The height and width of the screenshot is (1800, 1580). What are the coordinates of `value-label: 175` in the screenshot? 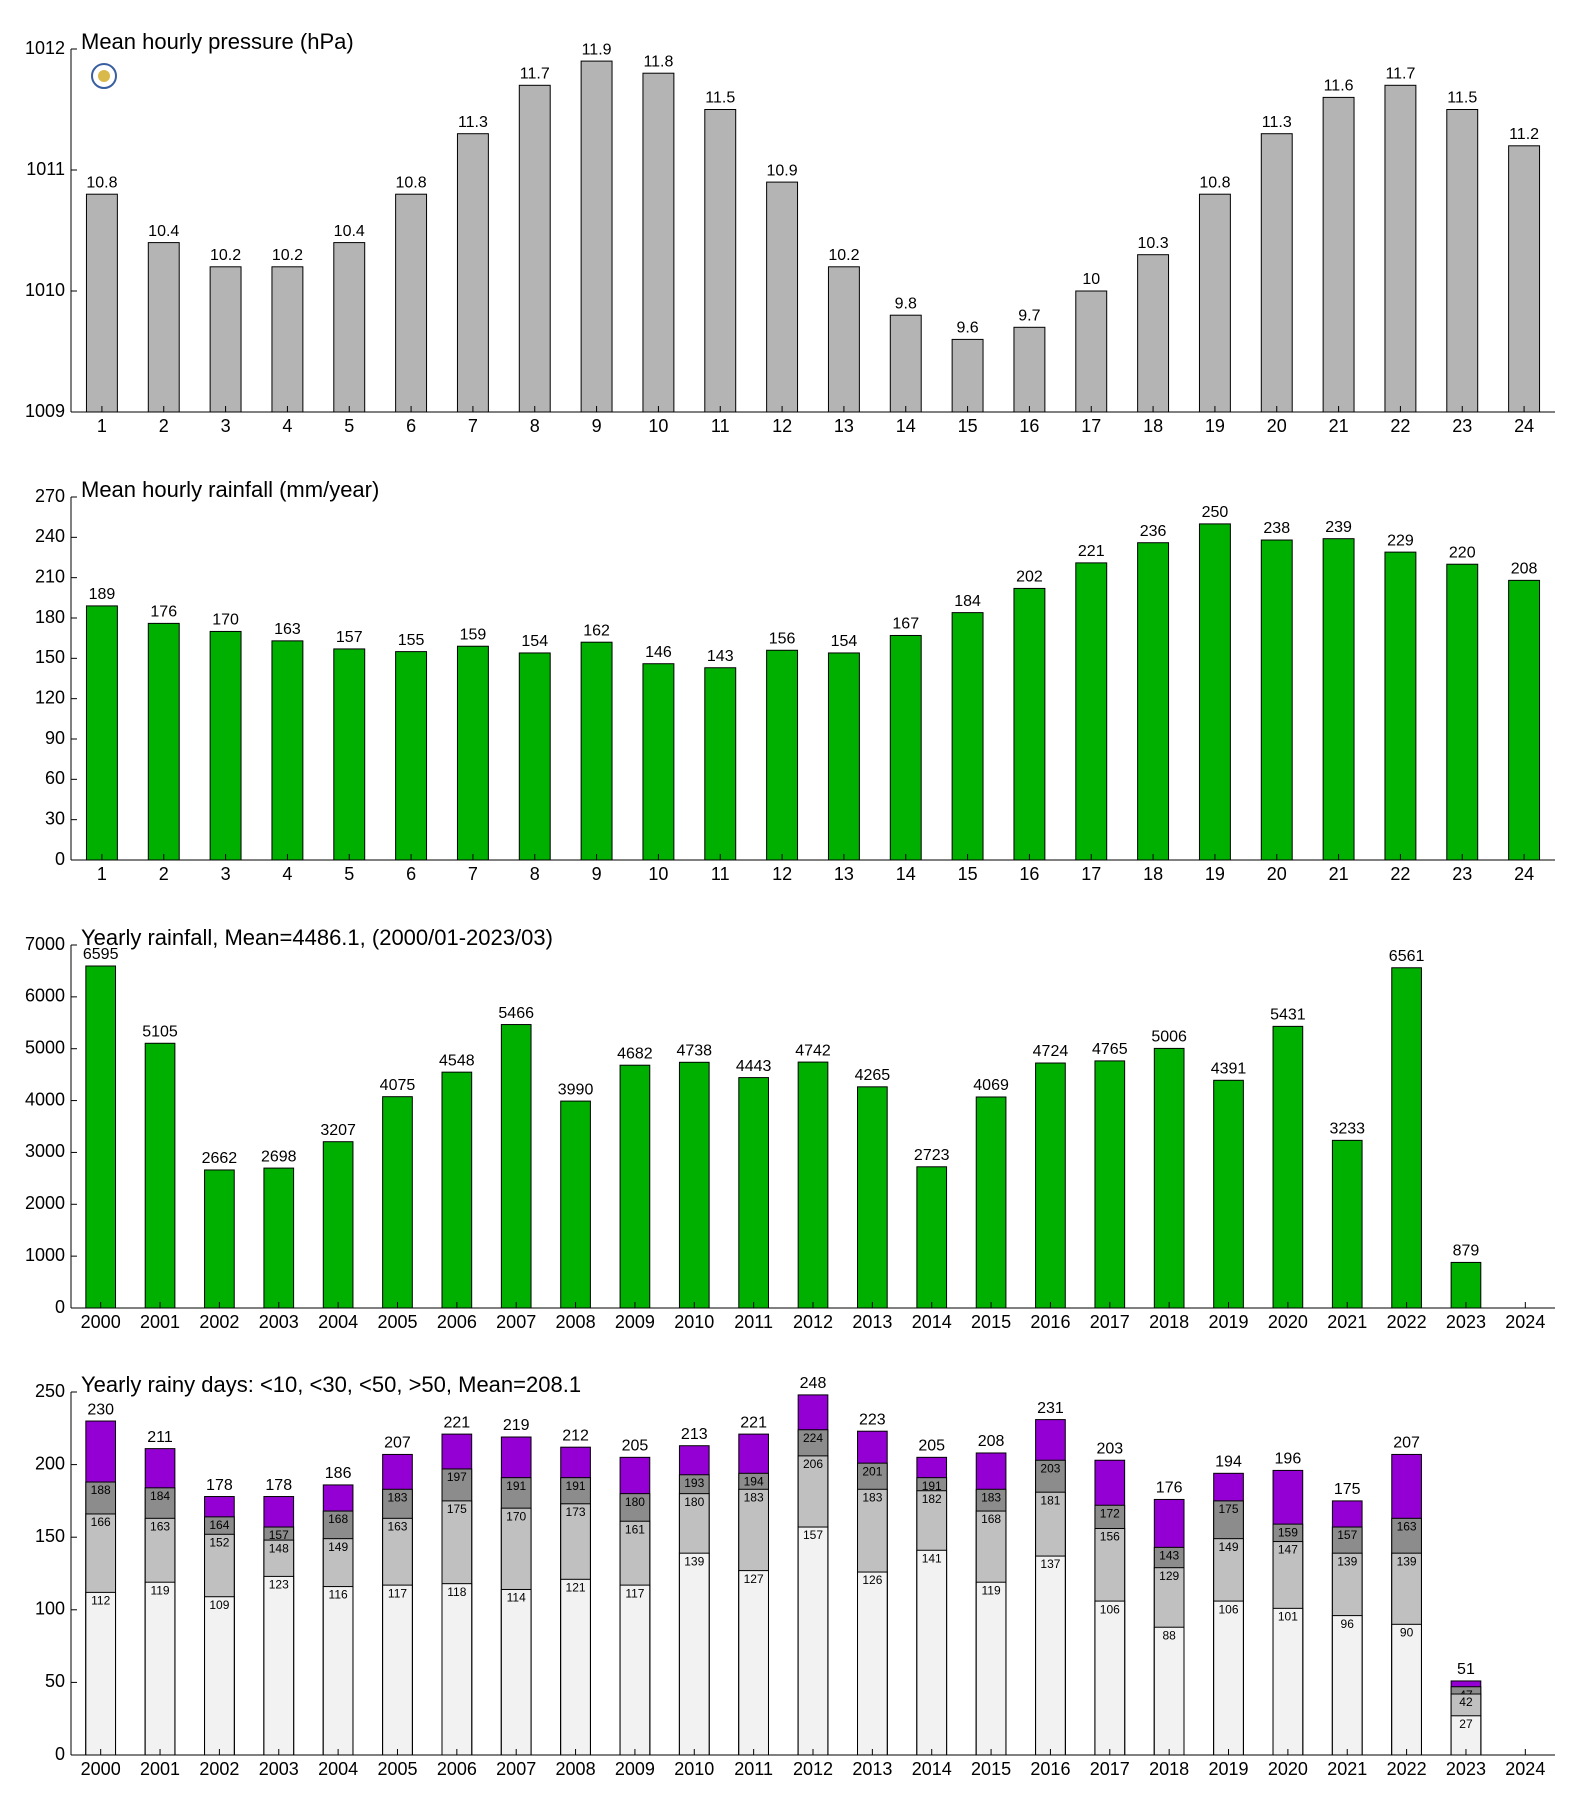 It's located at (457, 1509).